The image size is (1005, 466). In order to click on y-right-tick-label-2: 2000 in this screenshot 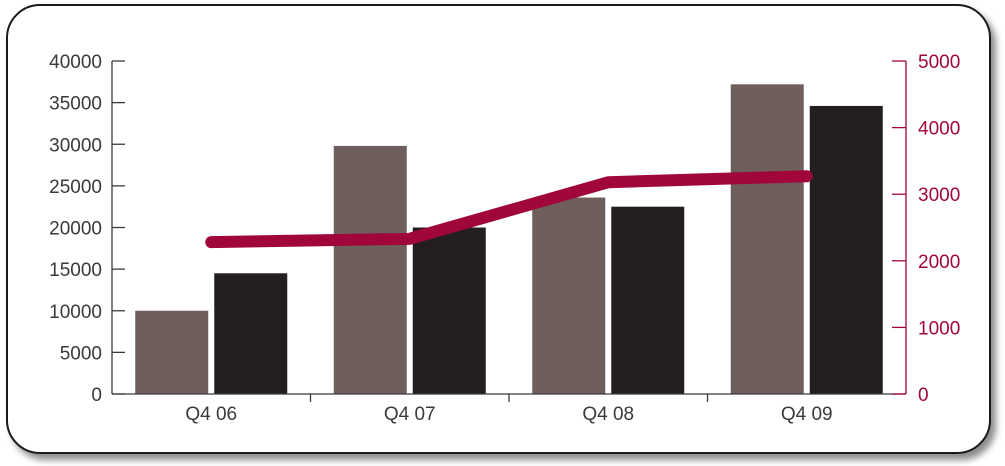, I will do `click(939, 262)`.